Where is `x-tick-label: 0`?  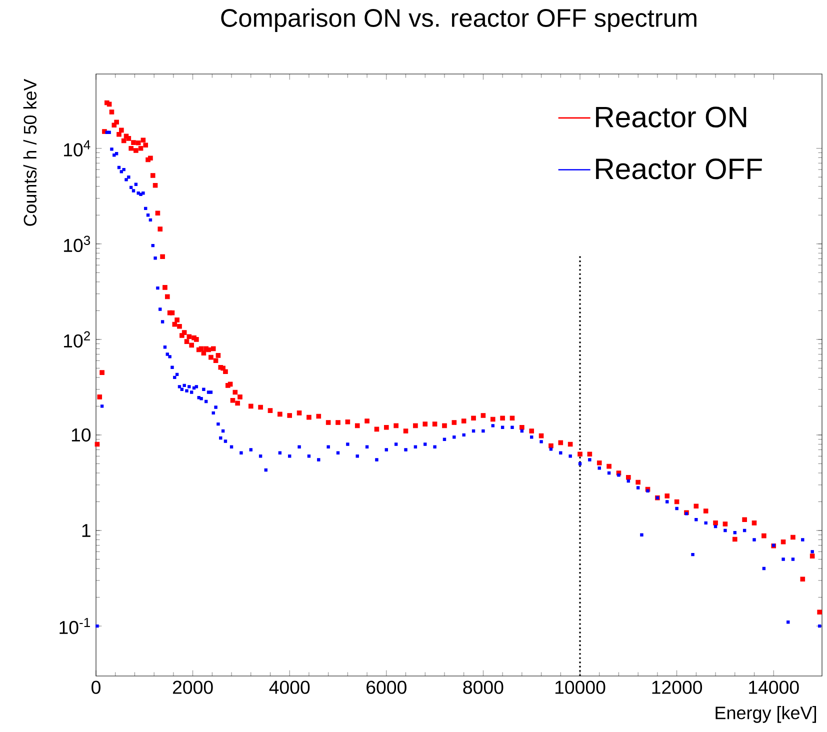
x-tick-label: 0 is located at coordinates (96, 687).